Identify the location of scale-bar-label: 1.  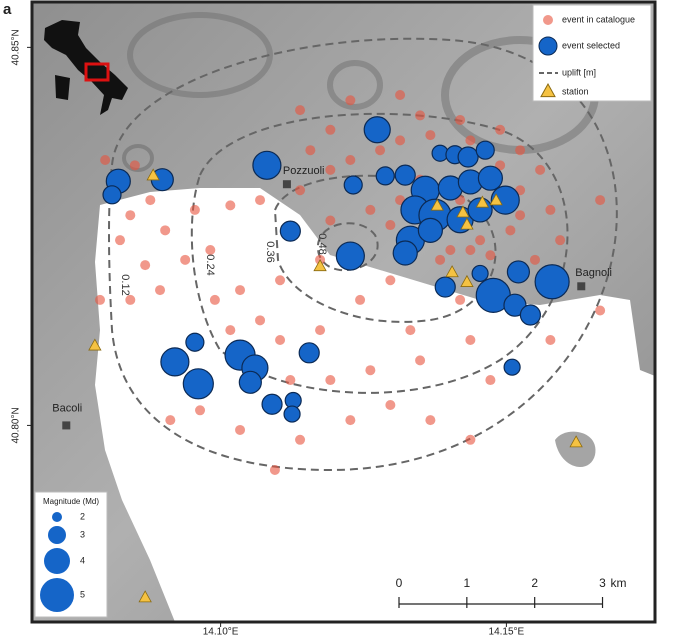
(466, 583).